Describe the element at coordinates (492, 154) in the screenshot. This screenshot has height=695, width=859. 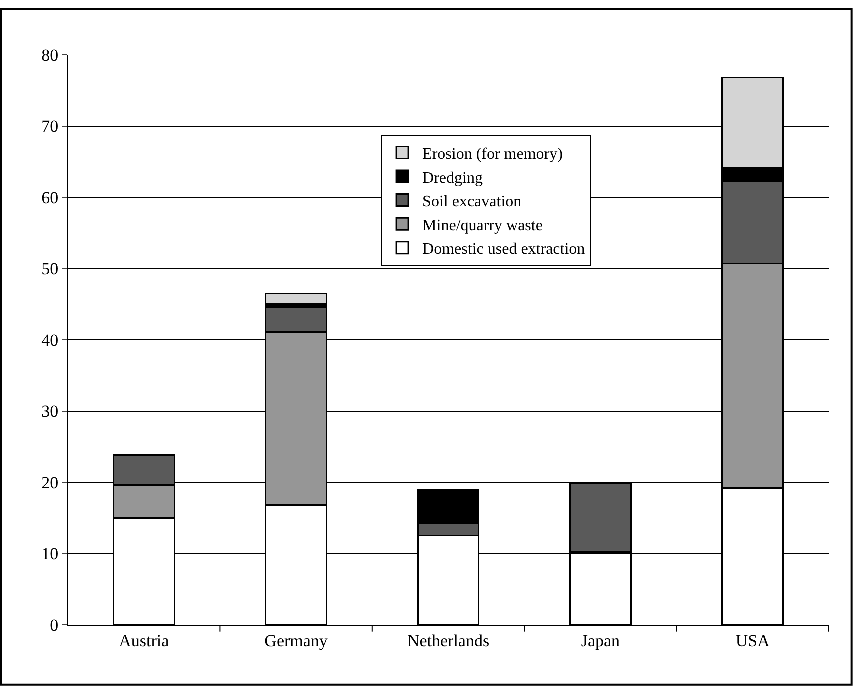
I see `legend-label: Erosion (for memory)` at that location.